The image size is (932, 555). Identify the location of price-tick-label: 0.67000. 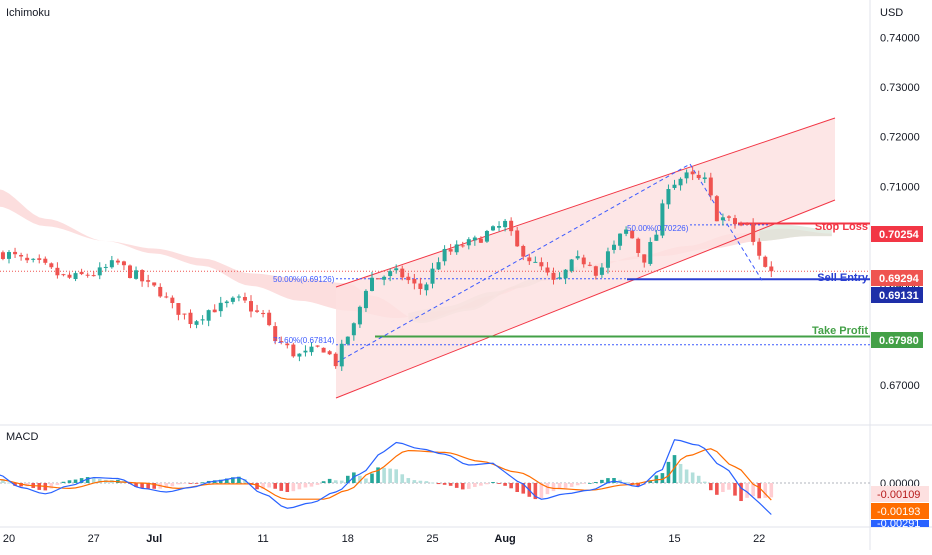
(900, 386).